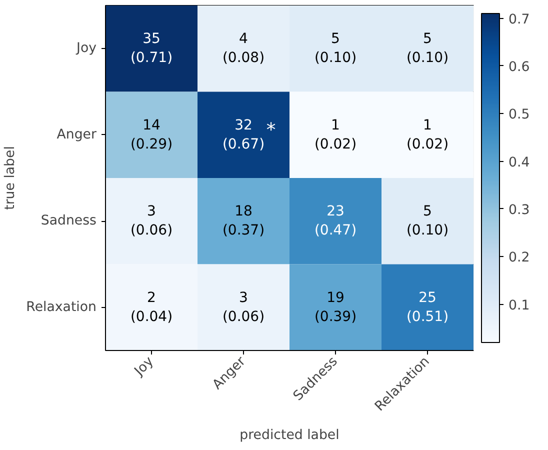 This screenshot has width=548, height=450. I want to click on data-label: 25 (0.51), so click(427, 307).